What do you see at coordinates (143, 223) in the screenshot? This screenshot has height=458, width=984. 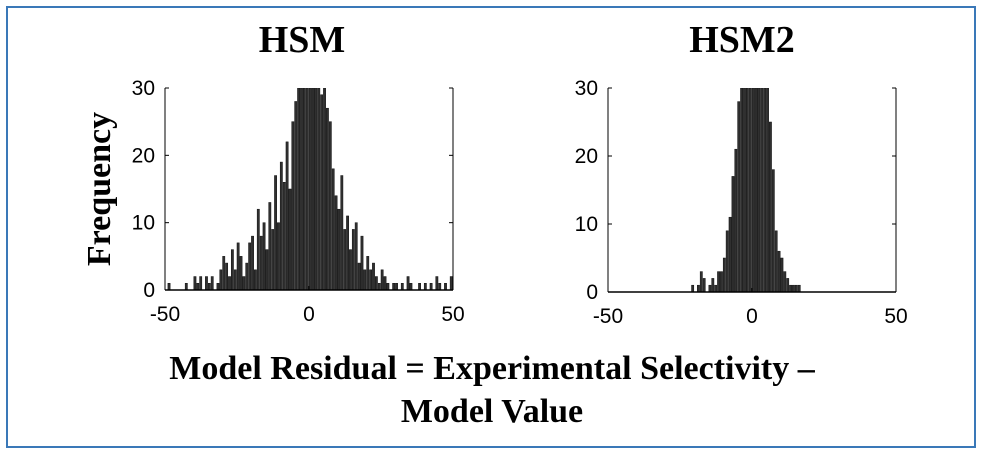 I see `y-tick-label-hsm: 10` at bounding box center [143, 223].